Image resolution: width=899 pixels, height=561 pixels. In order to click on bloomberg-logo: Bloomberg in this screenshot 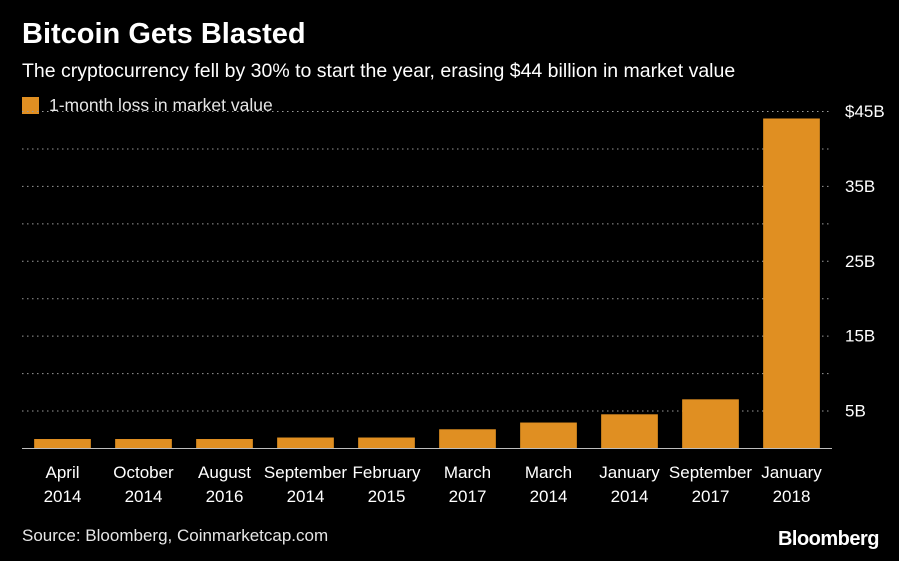, I will do `click(828, 539)`.